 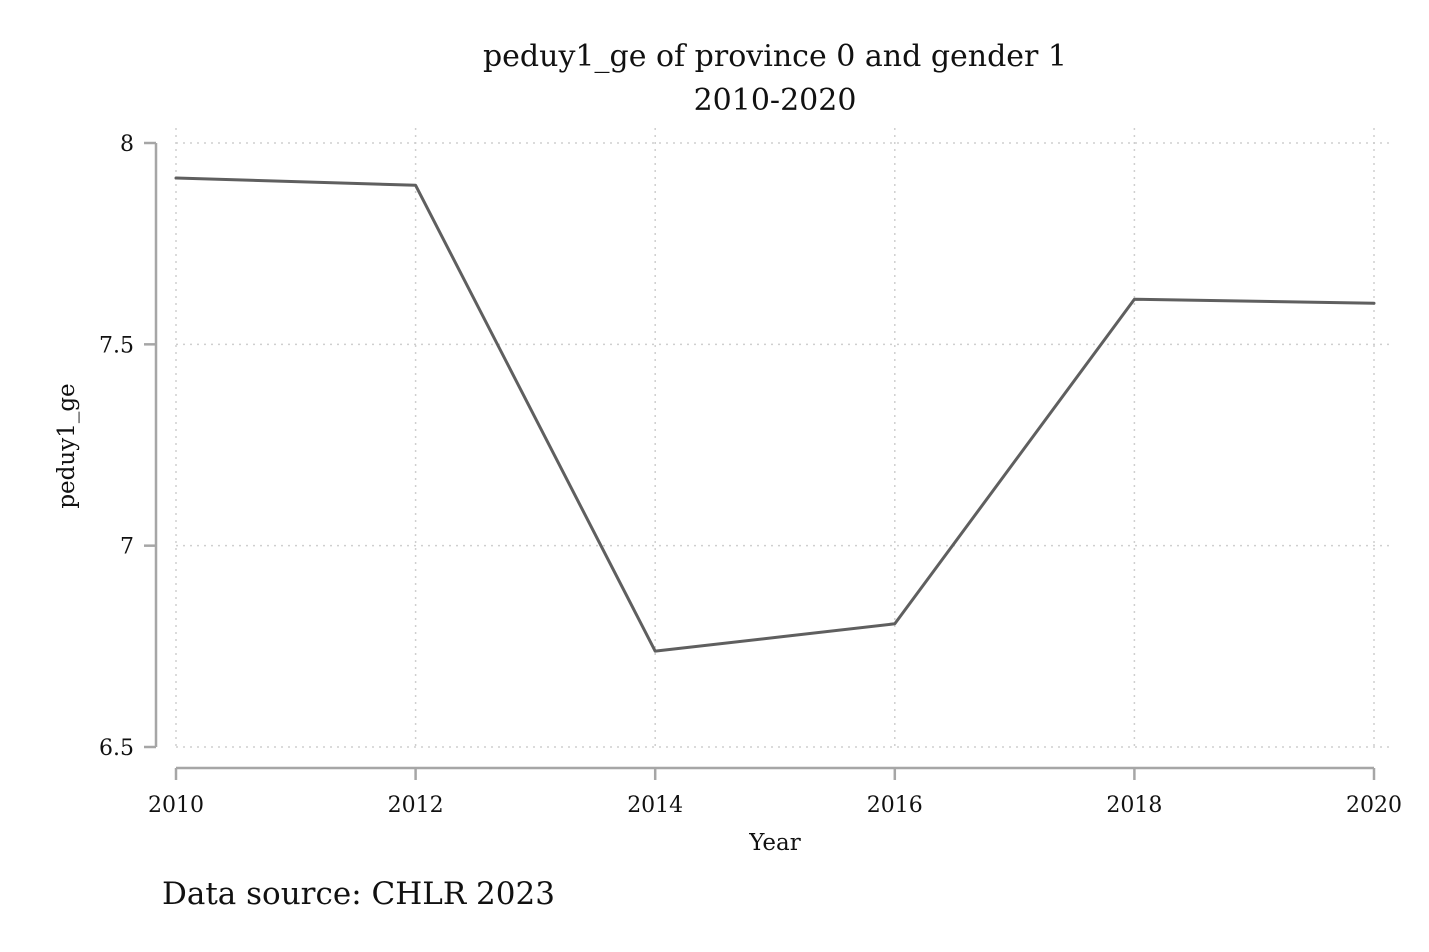 What do you see at coordinates (1374, 805) in the screenshot?
I see `x-tick-label-5: 2020` at bounding box center [1374, 805].